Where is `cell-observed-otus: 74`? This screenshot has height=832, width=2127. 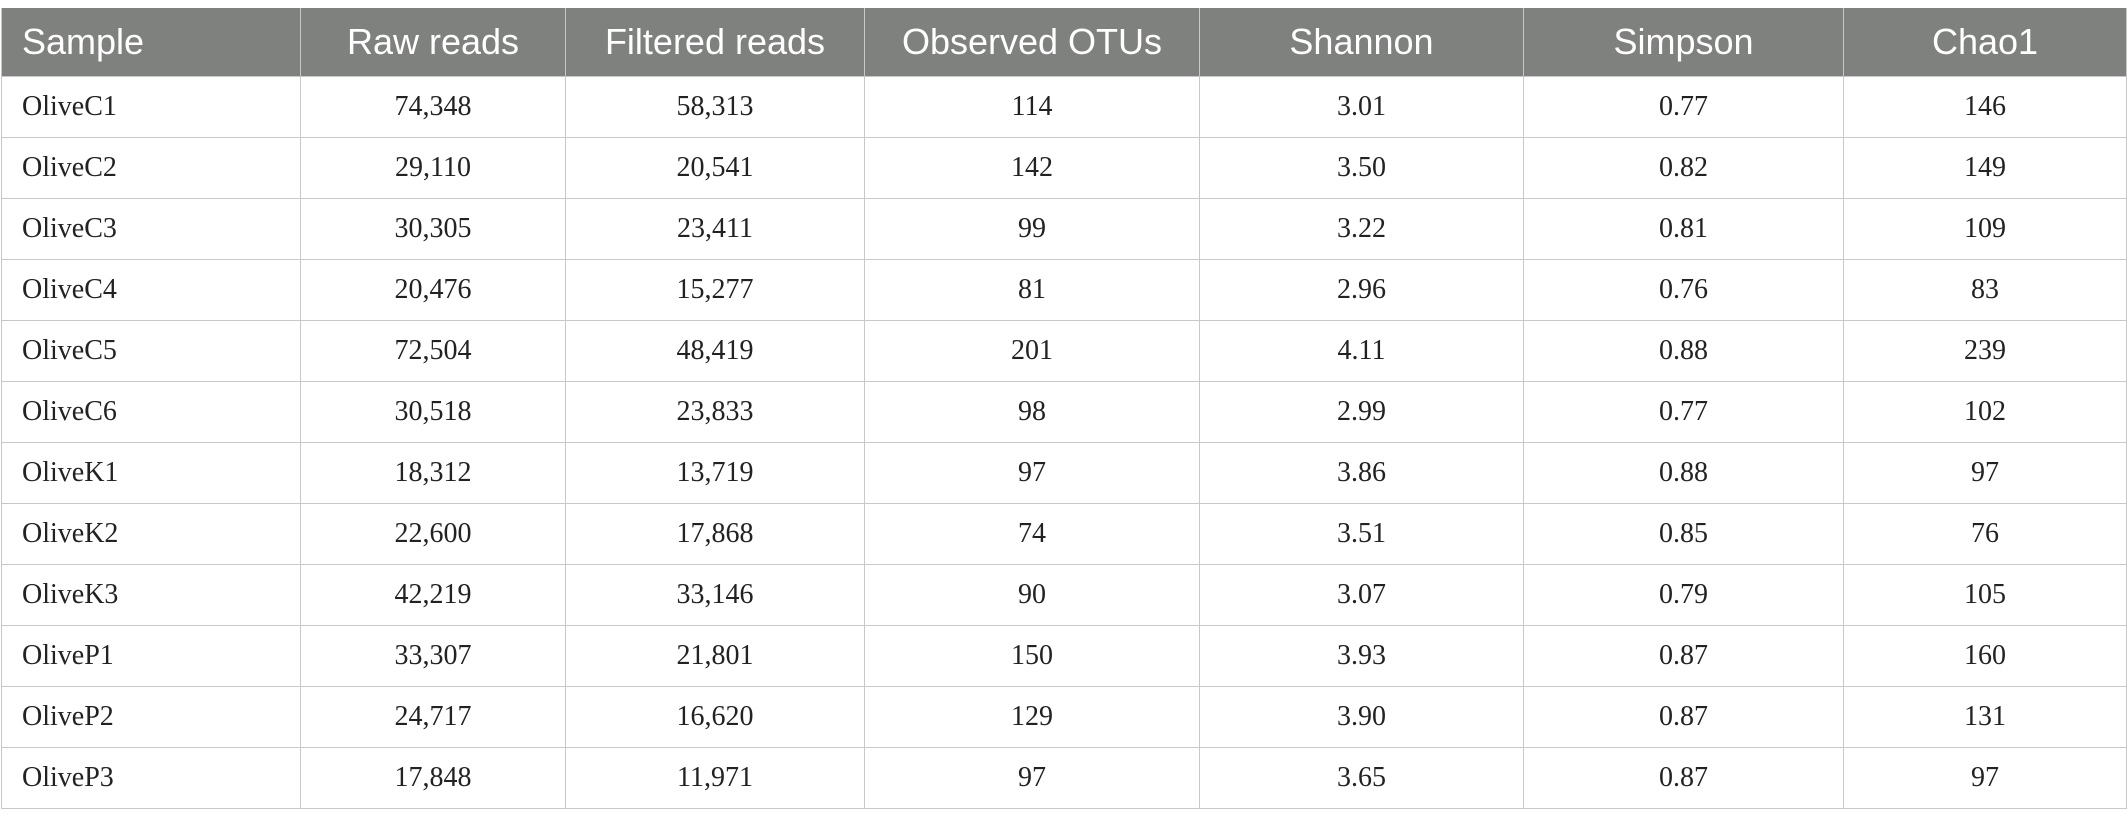
cell-observed-otus: 74 is located at coordinates (1032, 534).